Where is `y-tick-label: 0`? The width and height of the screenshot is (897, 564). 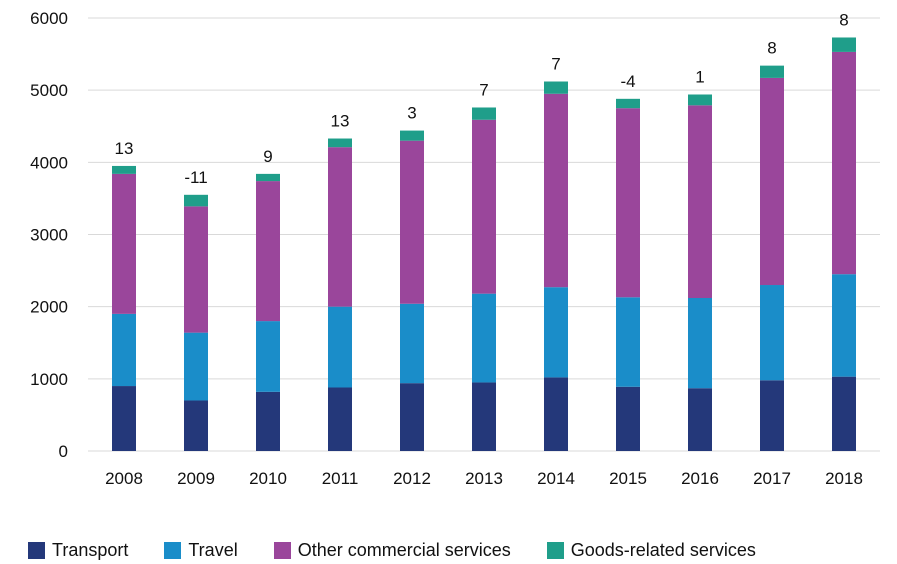
y-tick-label: 0 is located at coordinates (63, 451).